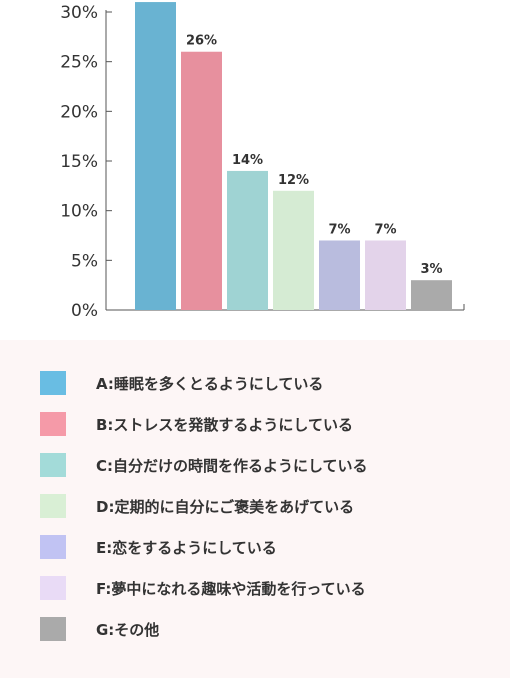 The image size is (510, 678). I want to click on data-label-e: 7%, so click(339, 229).